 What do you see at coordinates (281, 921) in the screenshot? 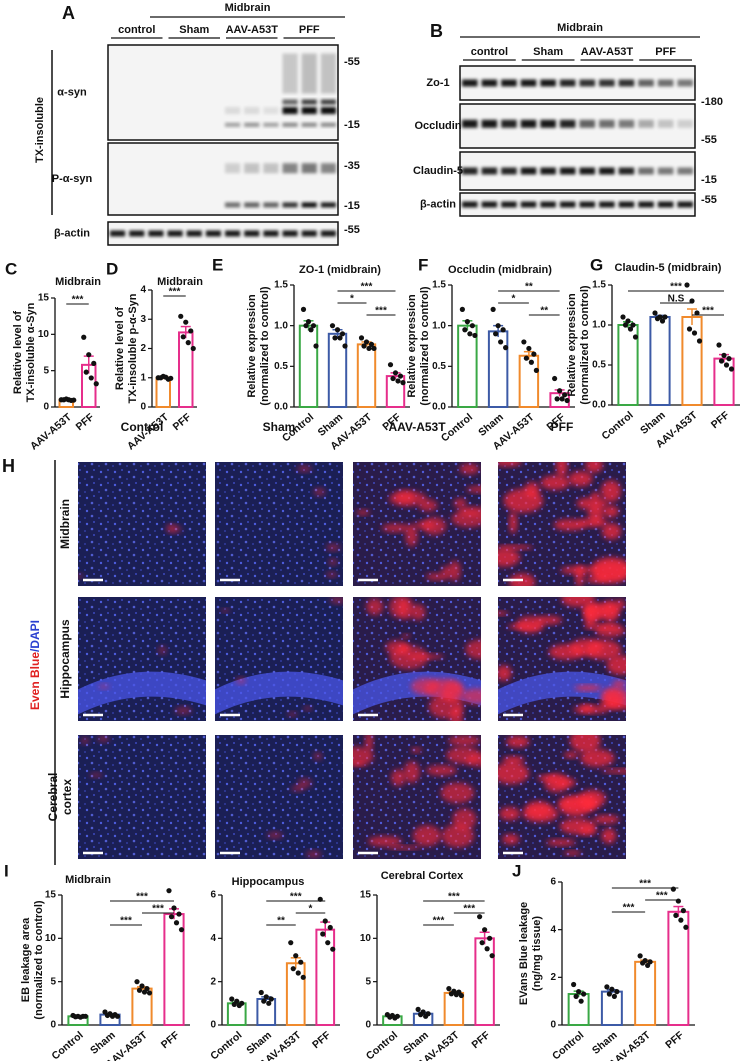
I see `significance-label: **` at bounding box center [281, 921].